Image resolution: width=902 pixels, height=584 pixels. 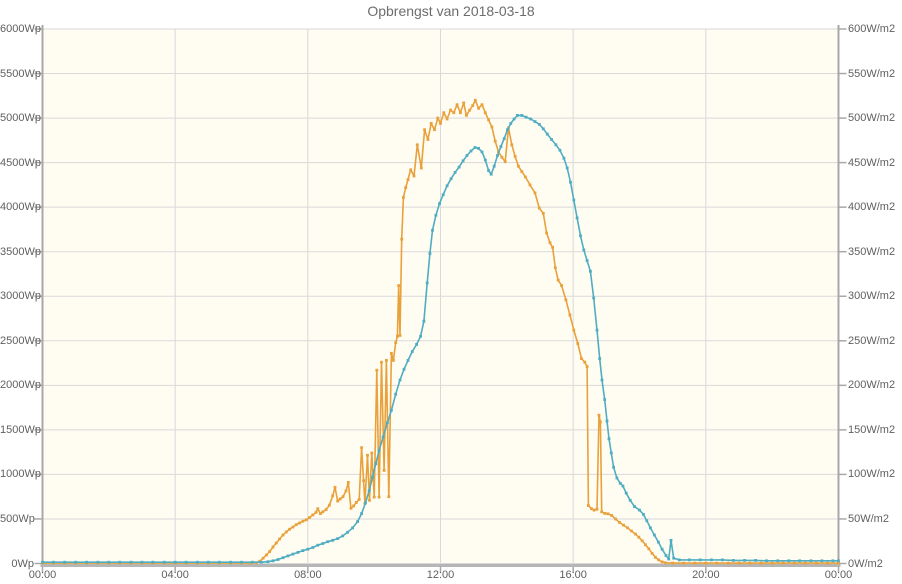 I want to click on y-left-tick-label: 2500Wp, so click(x=20, y=340).